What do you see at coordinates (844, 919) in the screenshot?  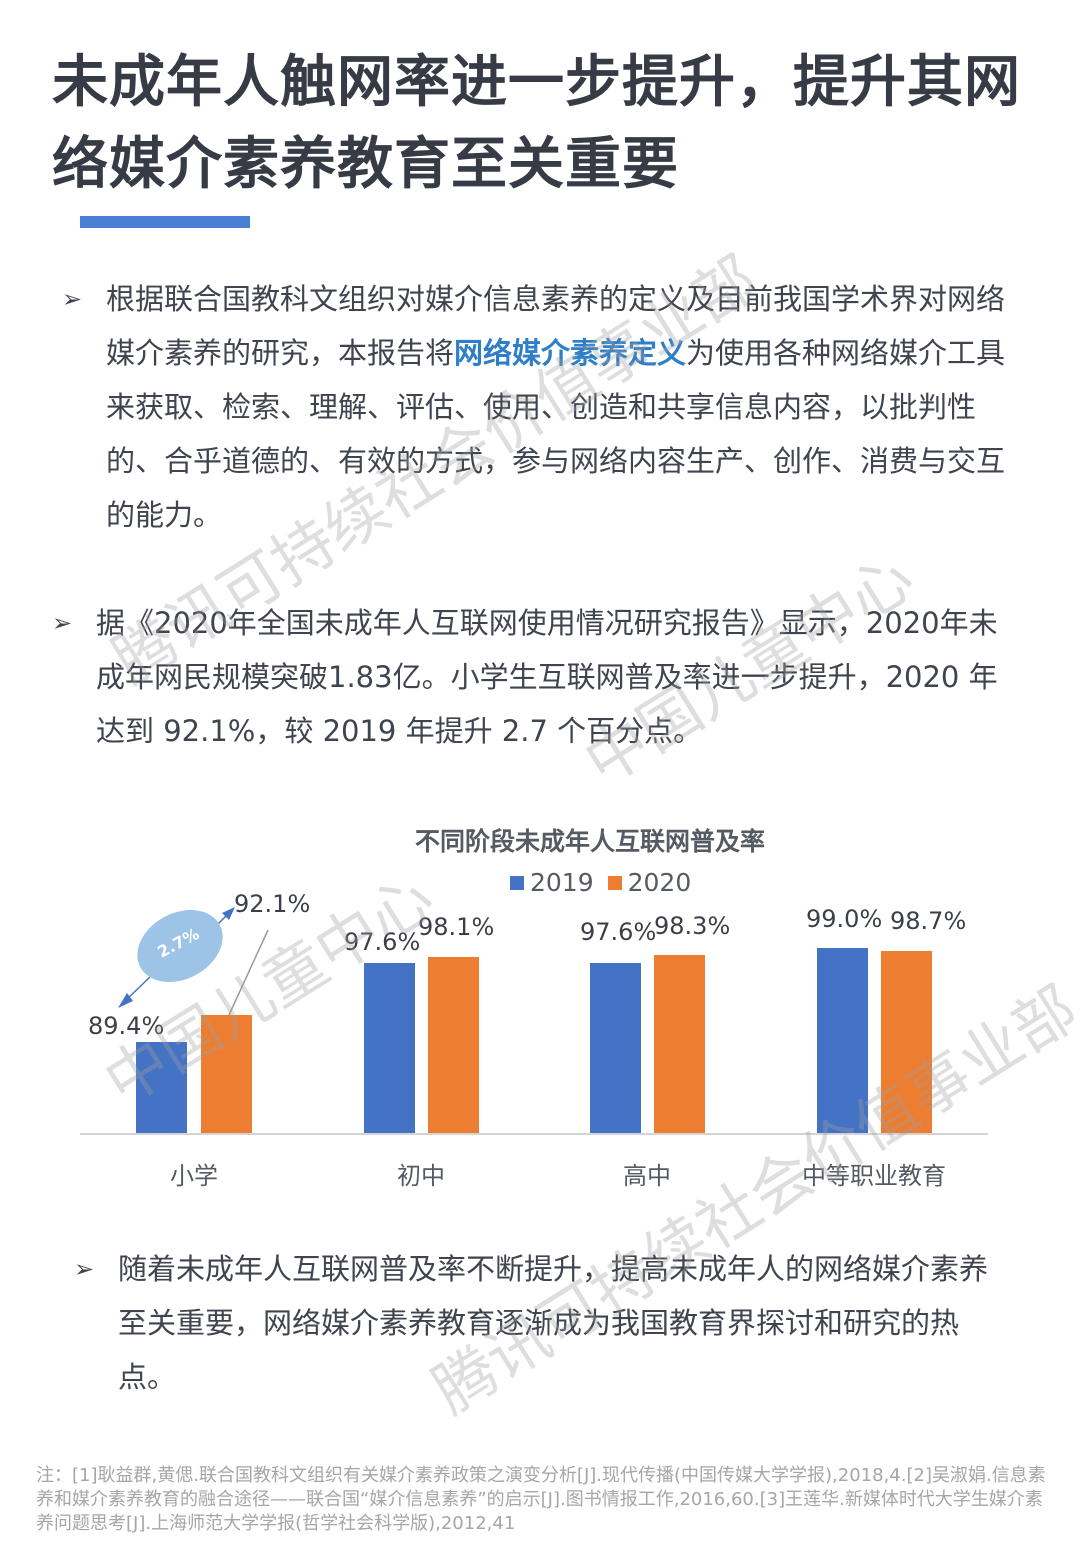 I see `value-label: 99.0%` at bounding box center [844, 919].